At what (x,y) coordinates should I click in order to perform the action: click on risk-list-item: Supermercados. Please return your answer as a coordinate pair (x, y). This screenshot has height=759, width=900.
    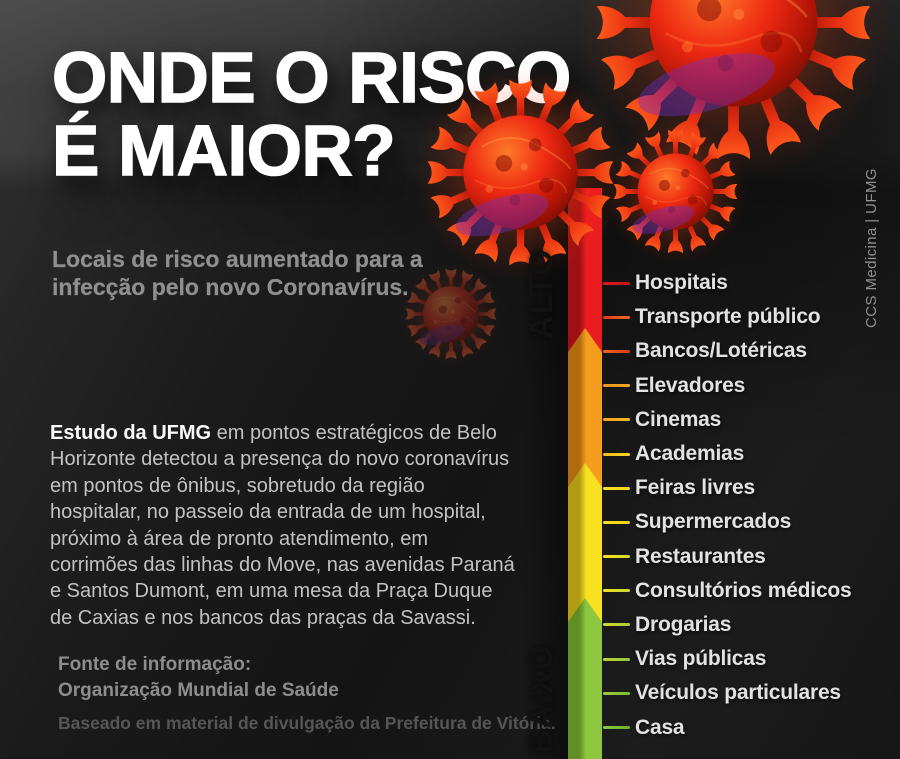
    Looking at the image, I should click on (727, 522).